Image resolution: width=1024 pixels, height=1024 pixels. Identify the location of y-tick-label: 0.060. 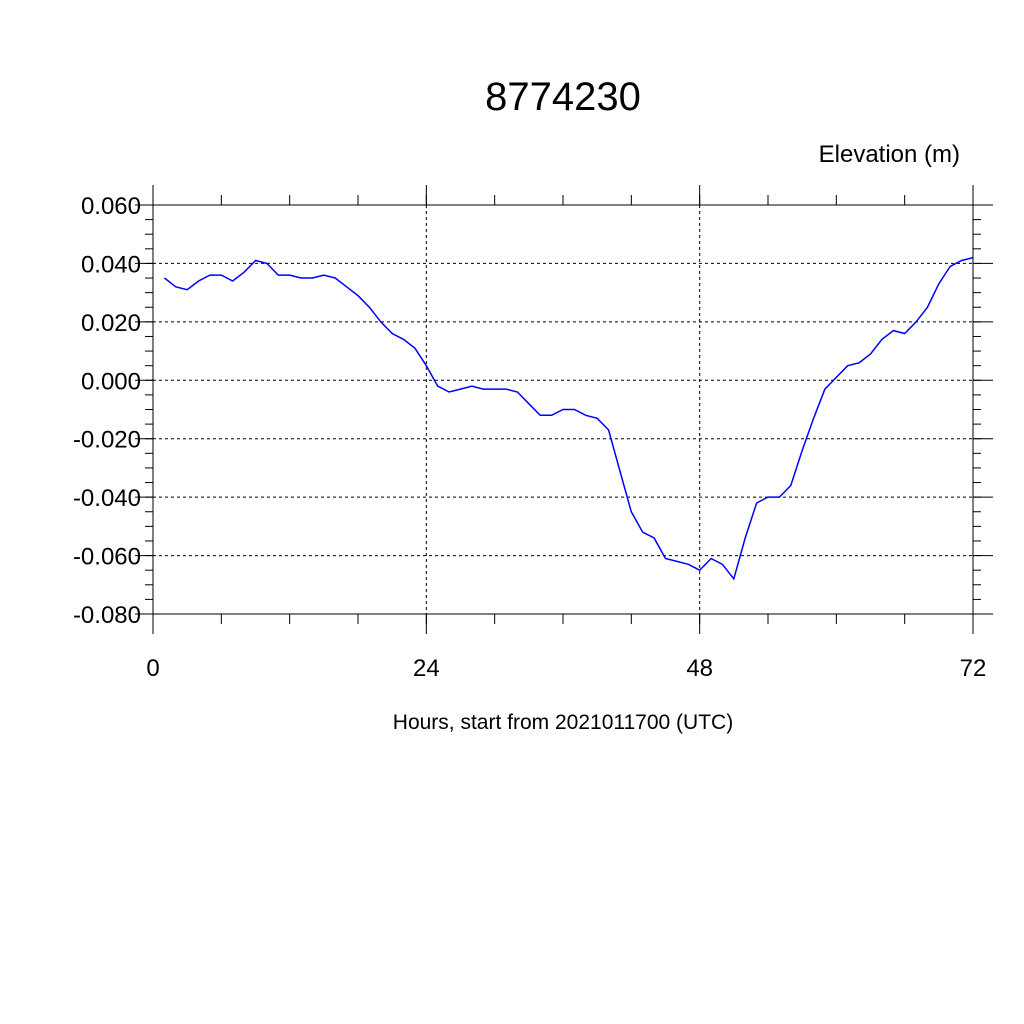
(111, 206).